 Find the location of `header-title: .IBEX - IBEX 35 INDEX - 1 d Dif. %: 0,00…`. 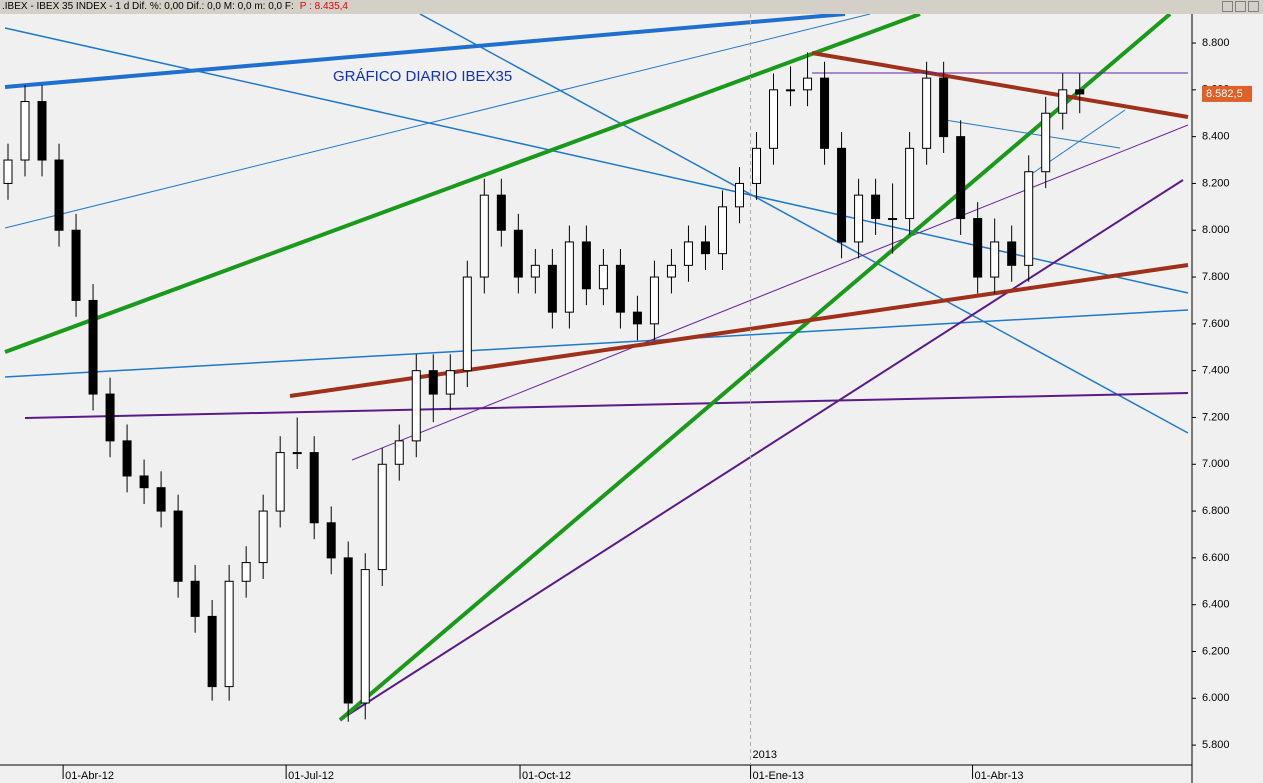

header-title: .IBEX - IBEX 35 INDEX - 1 d Dif. %: 0,00… is located at coordinates (148, 6).